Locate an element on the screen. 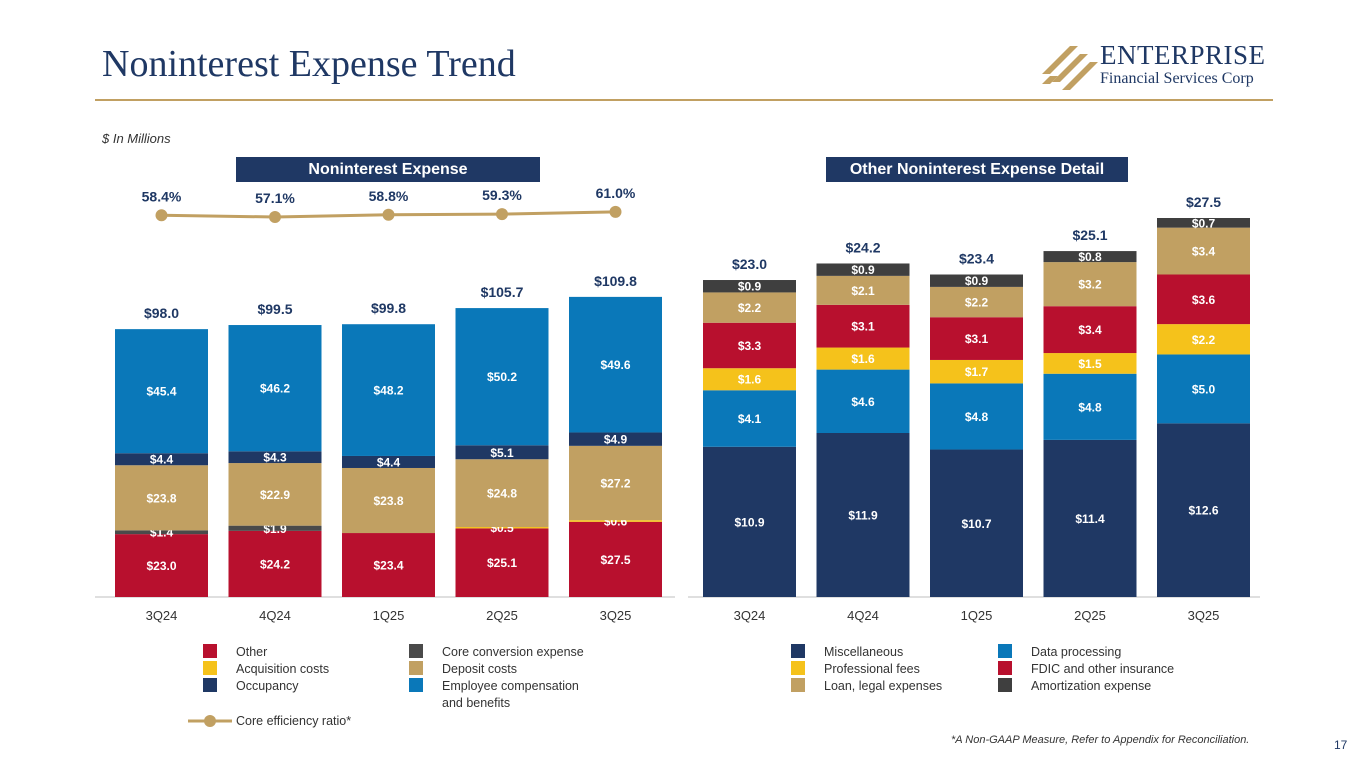 The width and height of the screenshot is (1365, 768). legend-label-occupancy: Occupancy is located at coordinates (267, 686).